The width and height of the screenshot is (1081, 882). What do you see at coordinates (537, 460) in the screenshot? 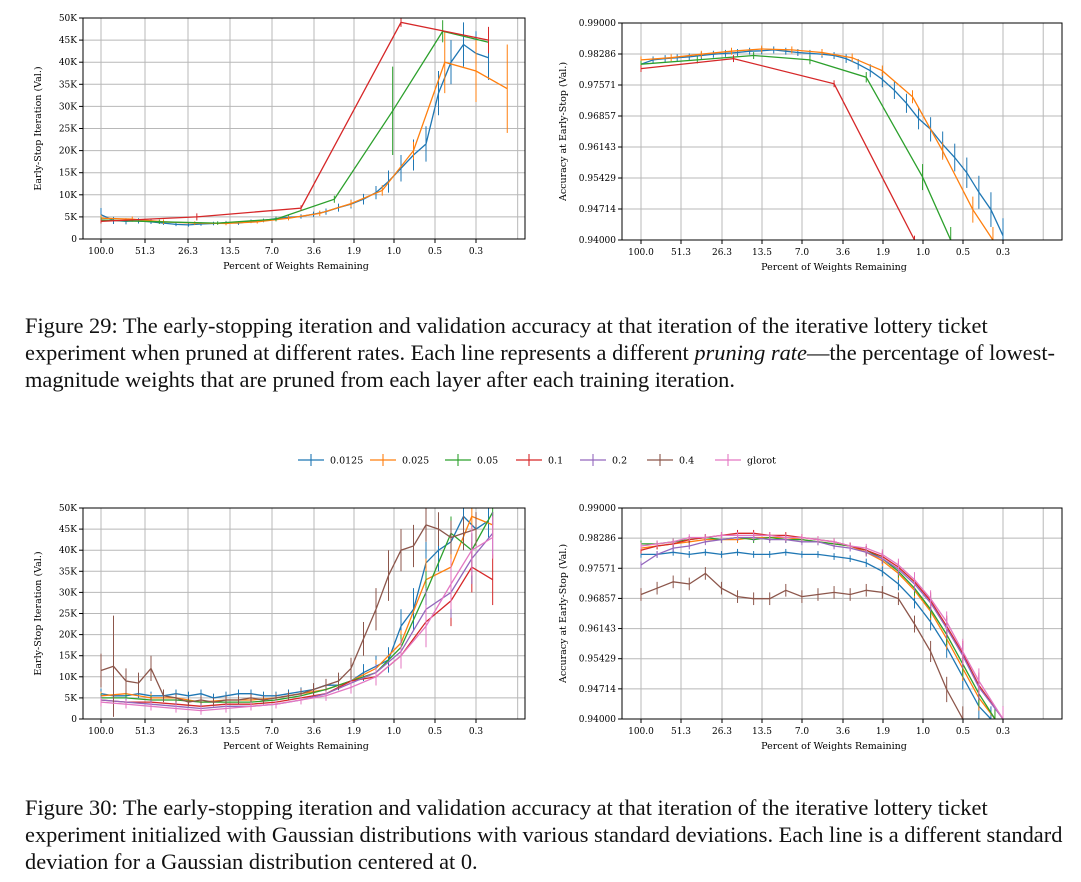
I see `legend-graphic: 0.0125 0.025 0.05 0.1 0.2 0.4 glorot` at bounding box center [537, 460].